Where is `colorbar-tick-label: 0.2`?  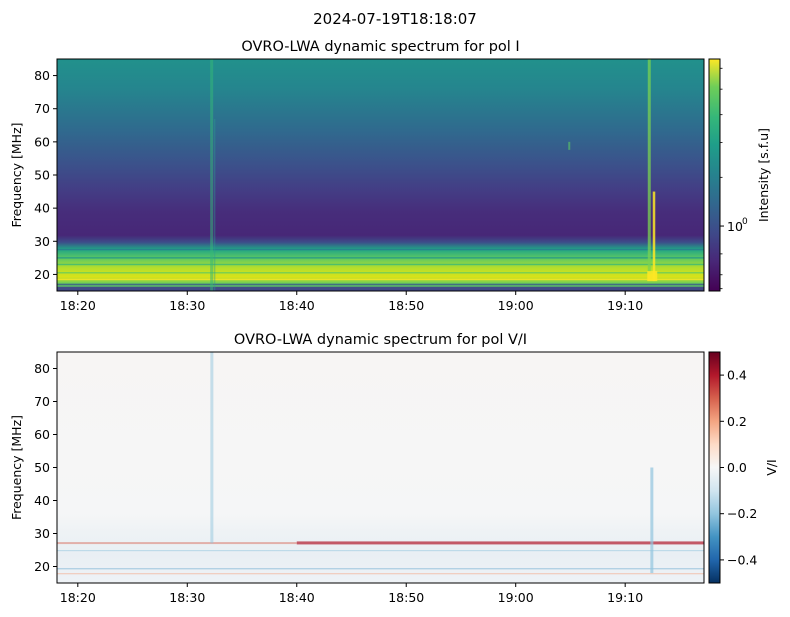
colorbar-tick-label: 0.2 is located at coordinates (737, 421).